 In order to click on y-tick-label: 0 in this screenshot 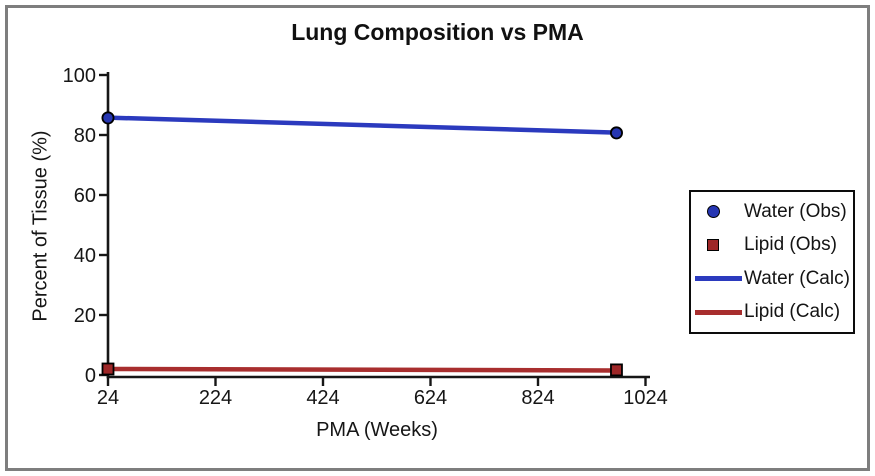, I will do `click(90, 376)`.